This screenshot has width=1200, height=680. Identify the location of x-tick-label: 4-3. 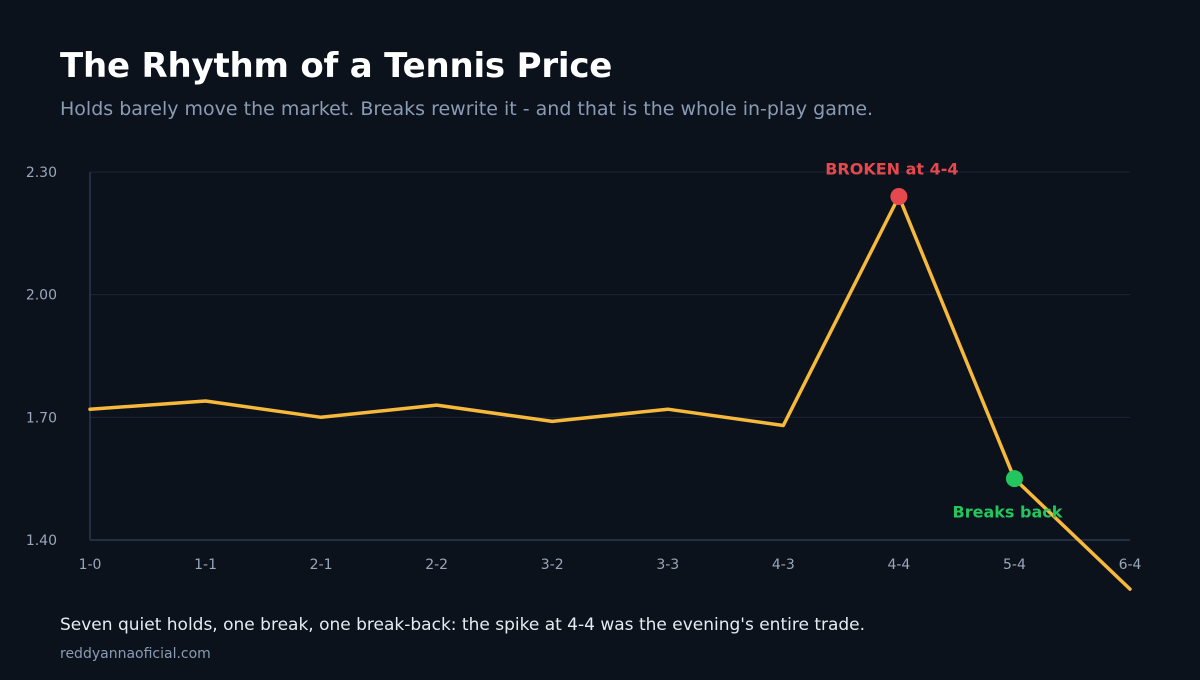
(783, 565).